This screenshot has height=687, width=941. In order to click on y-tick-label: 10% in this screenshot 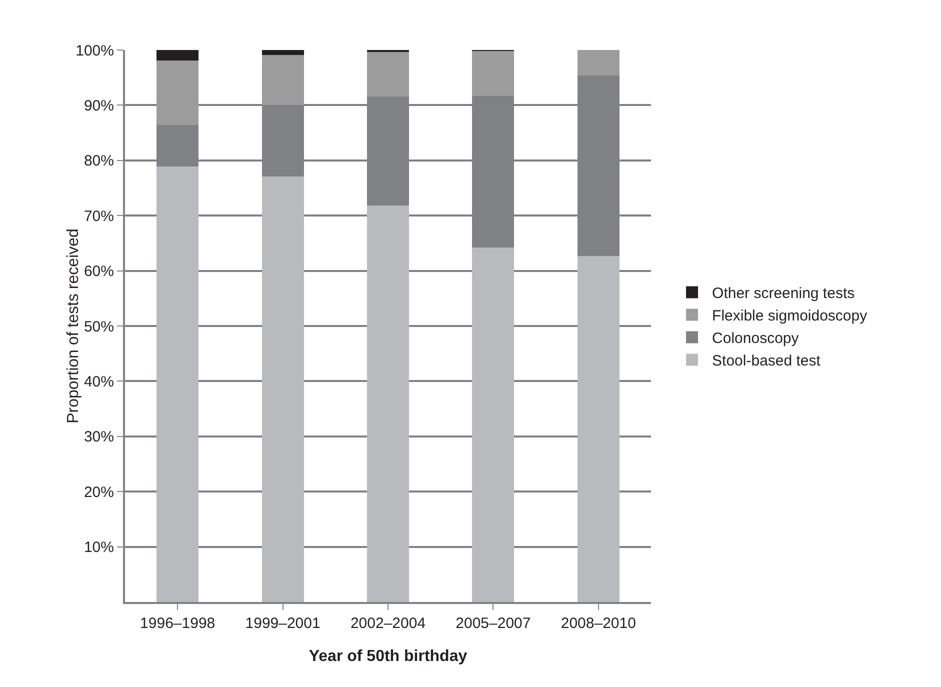, I will do `click(99, 547)`.